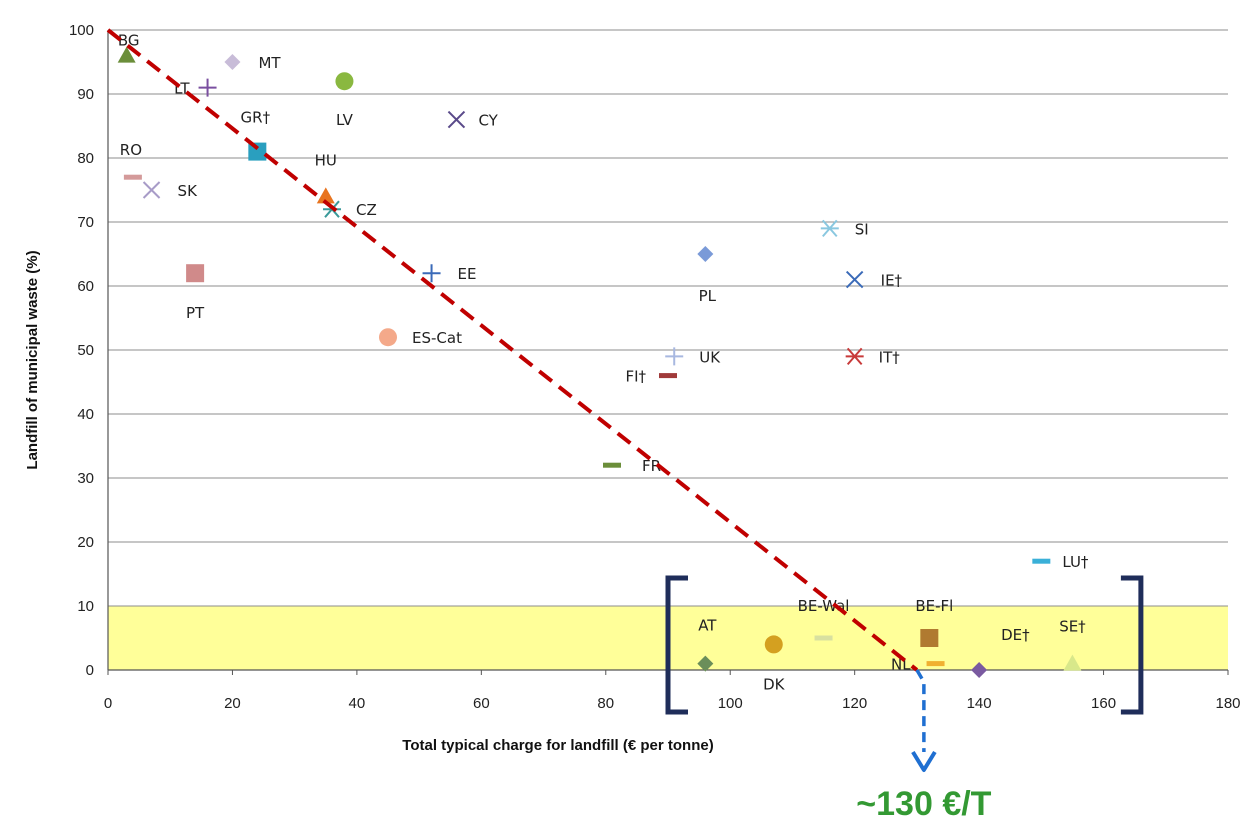 The image size is (1257, 833). I want to click on data-point-label: LV, so click(345, 120).